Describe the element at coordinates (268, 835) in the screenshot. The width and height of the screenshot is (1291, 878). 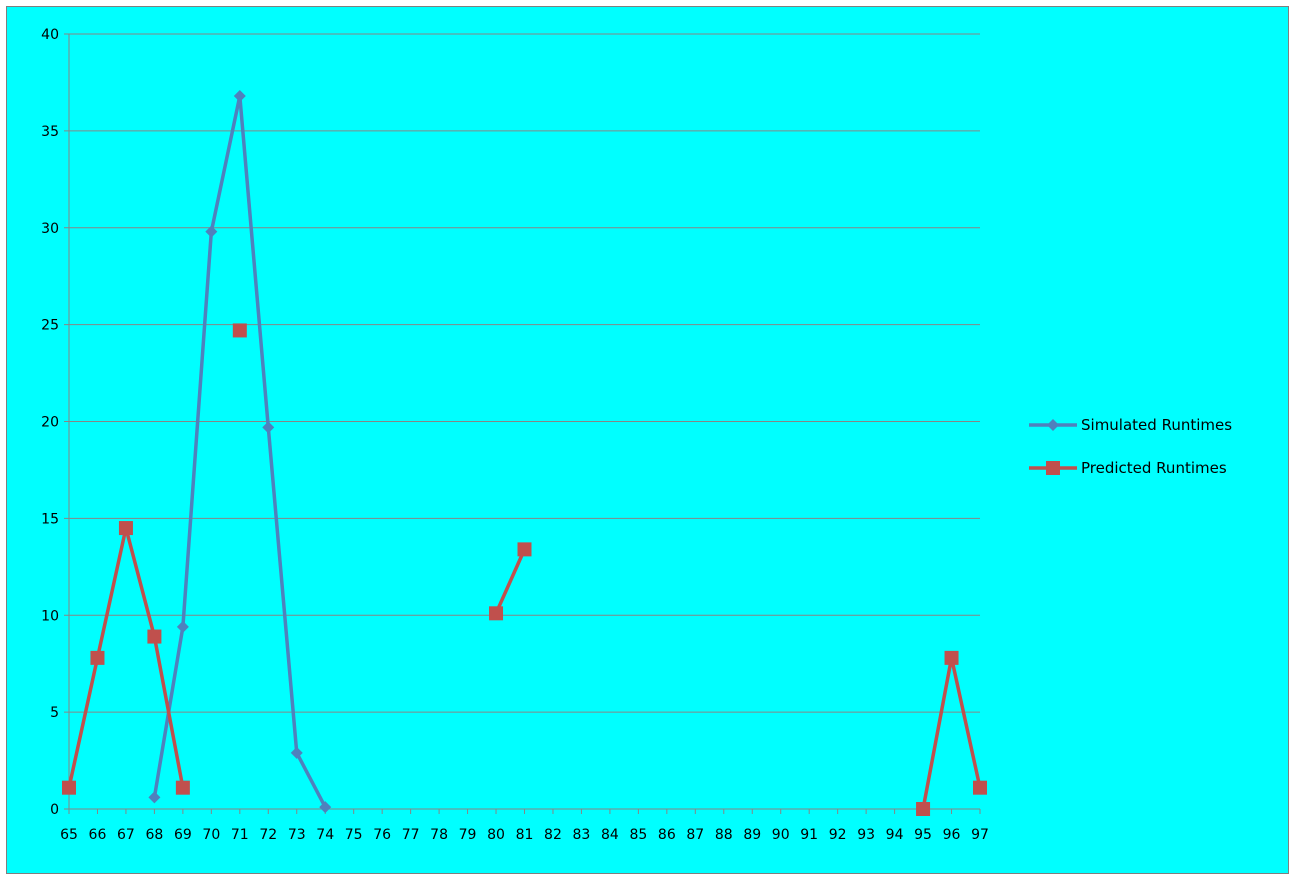
I see `x-tick-label: 72` at that location.